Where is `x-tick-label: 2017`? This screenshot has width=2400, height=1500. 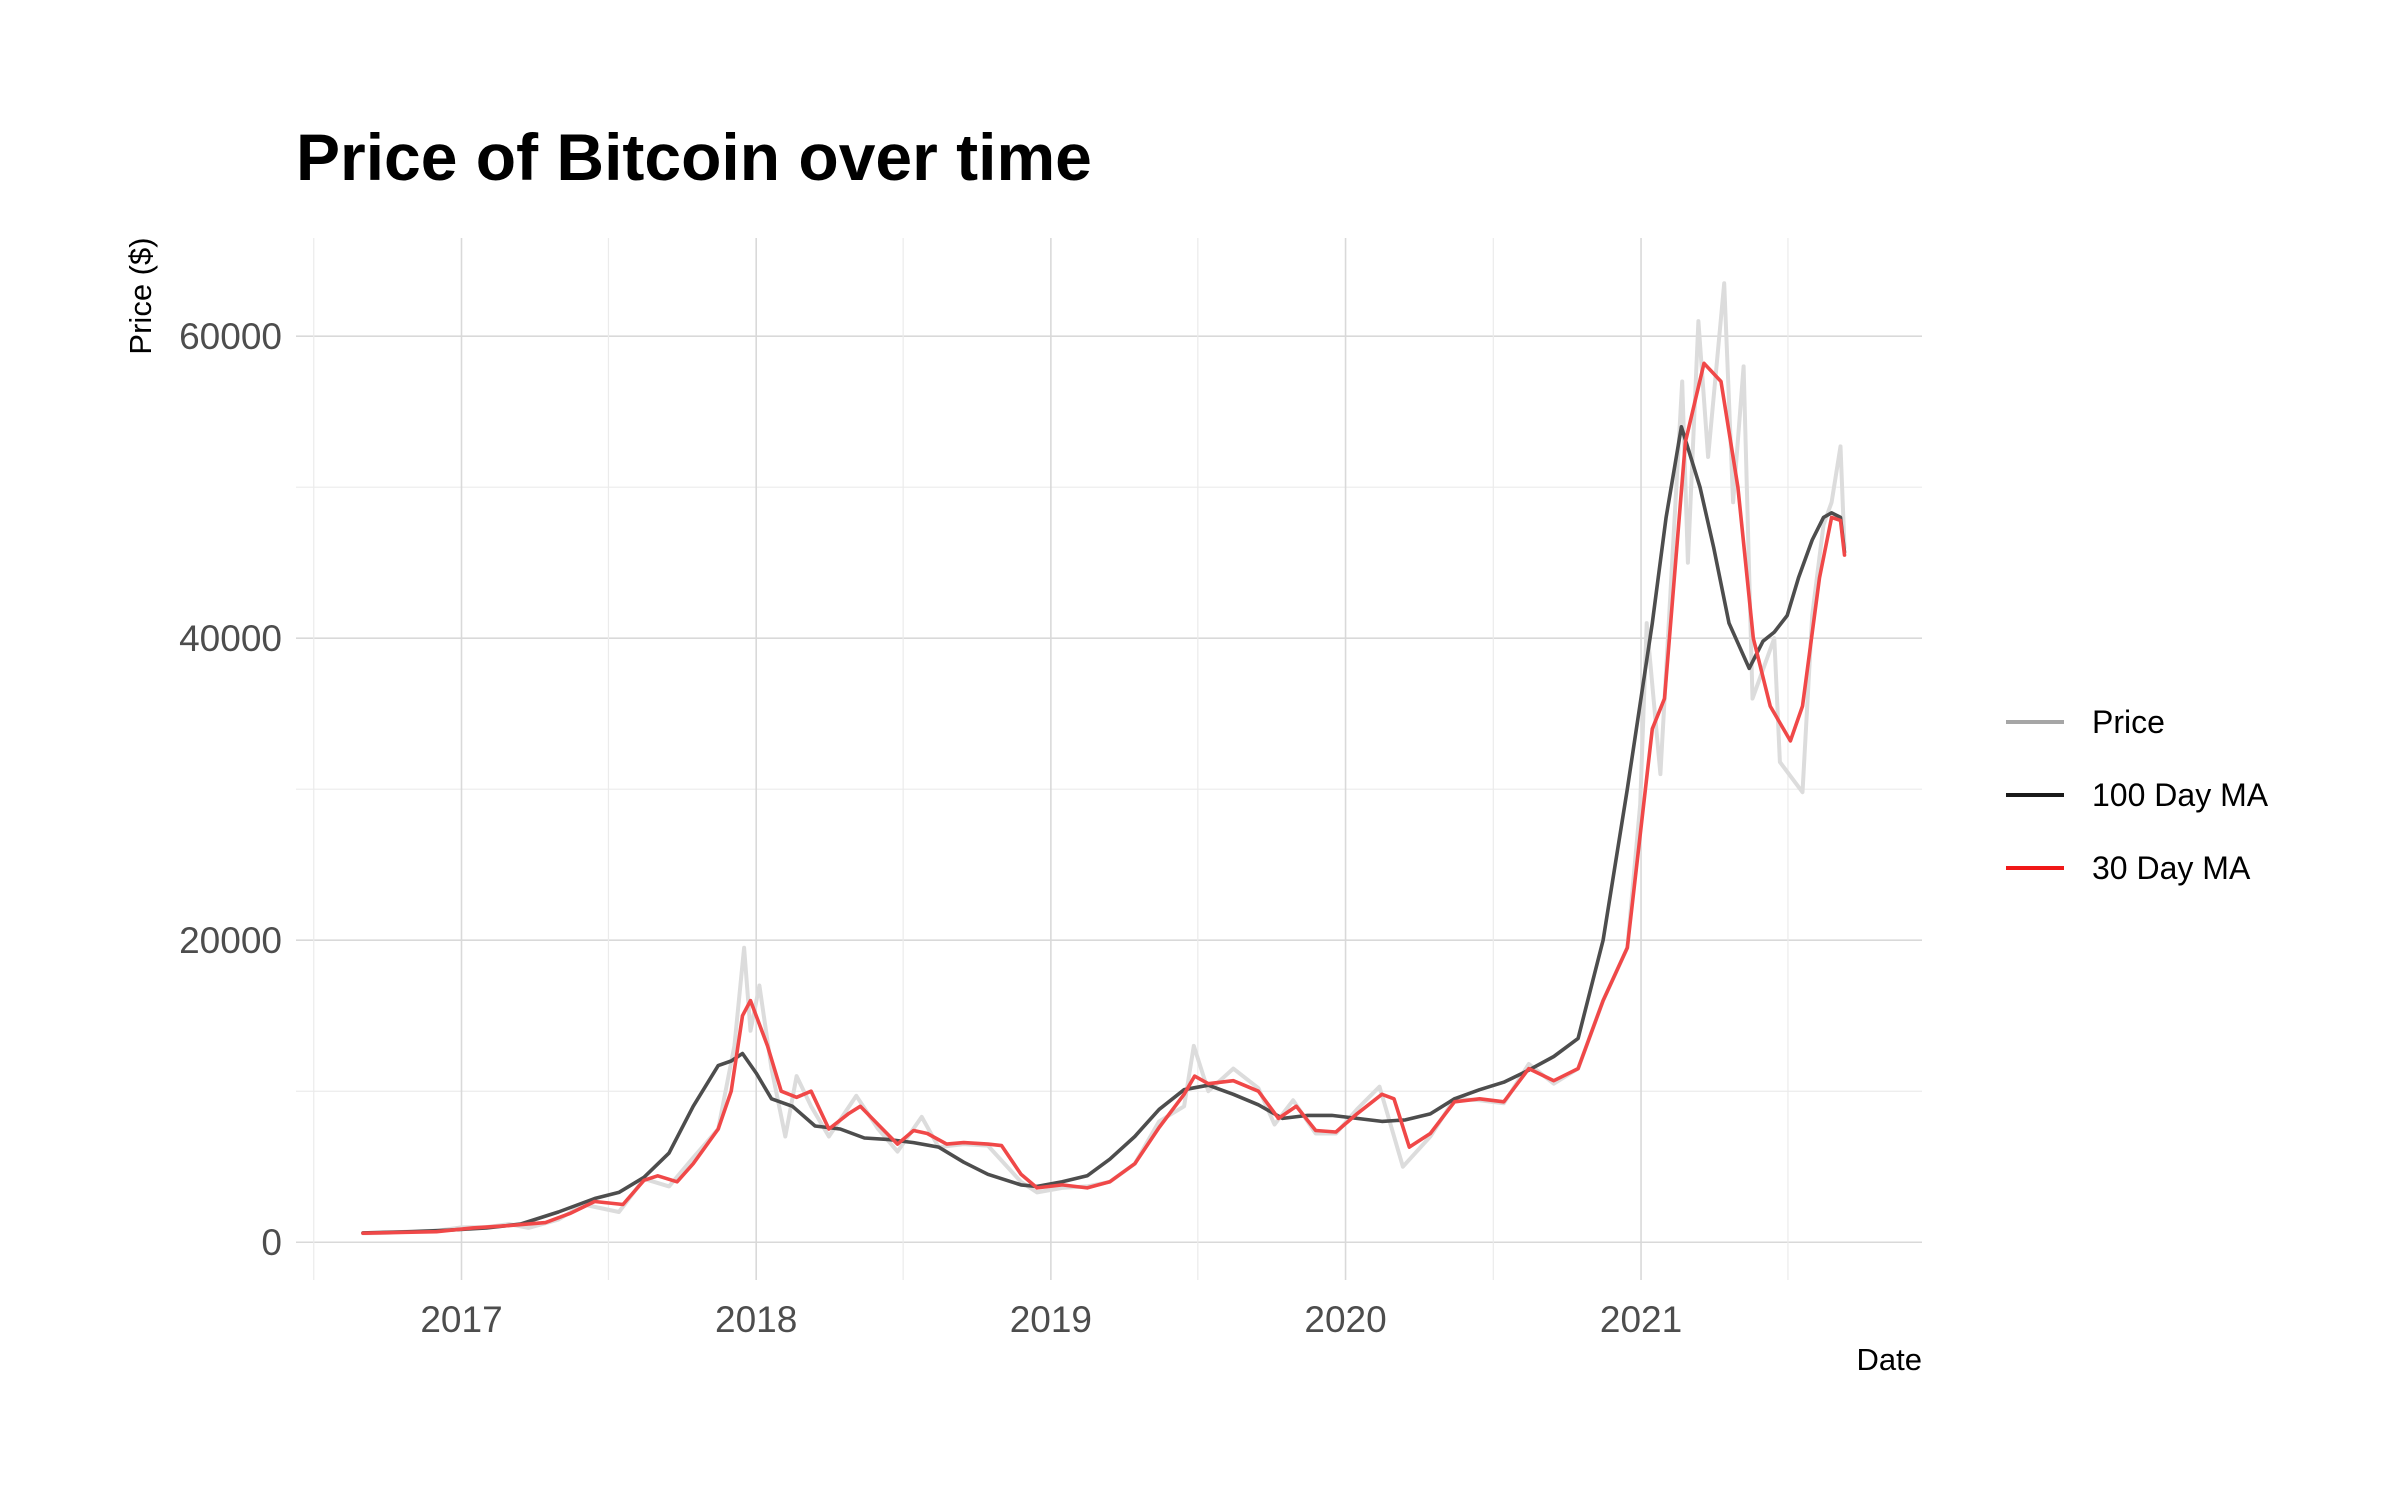 x-tick-label: 2017 is located at coordinates (461, 1319).